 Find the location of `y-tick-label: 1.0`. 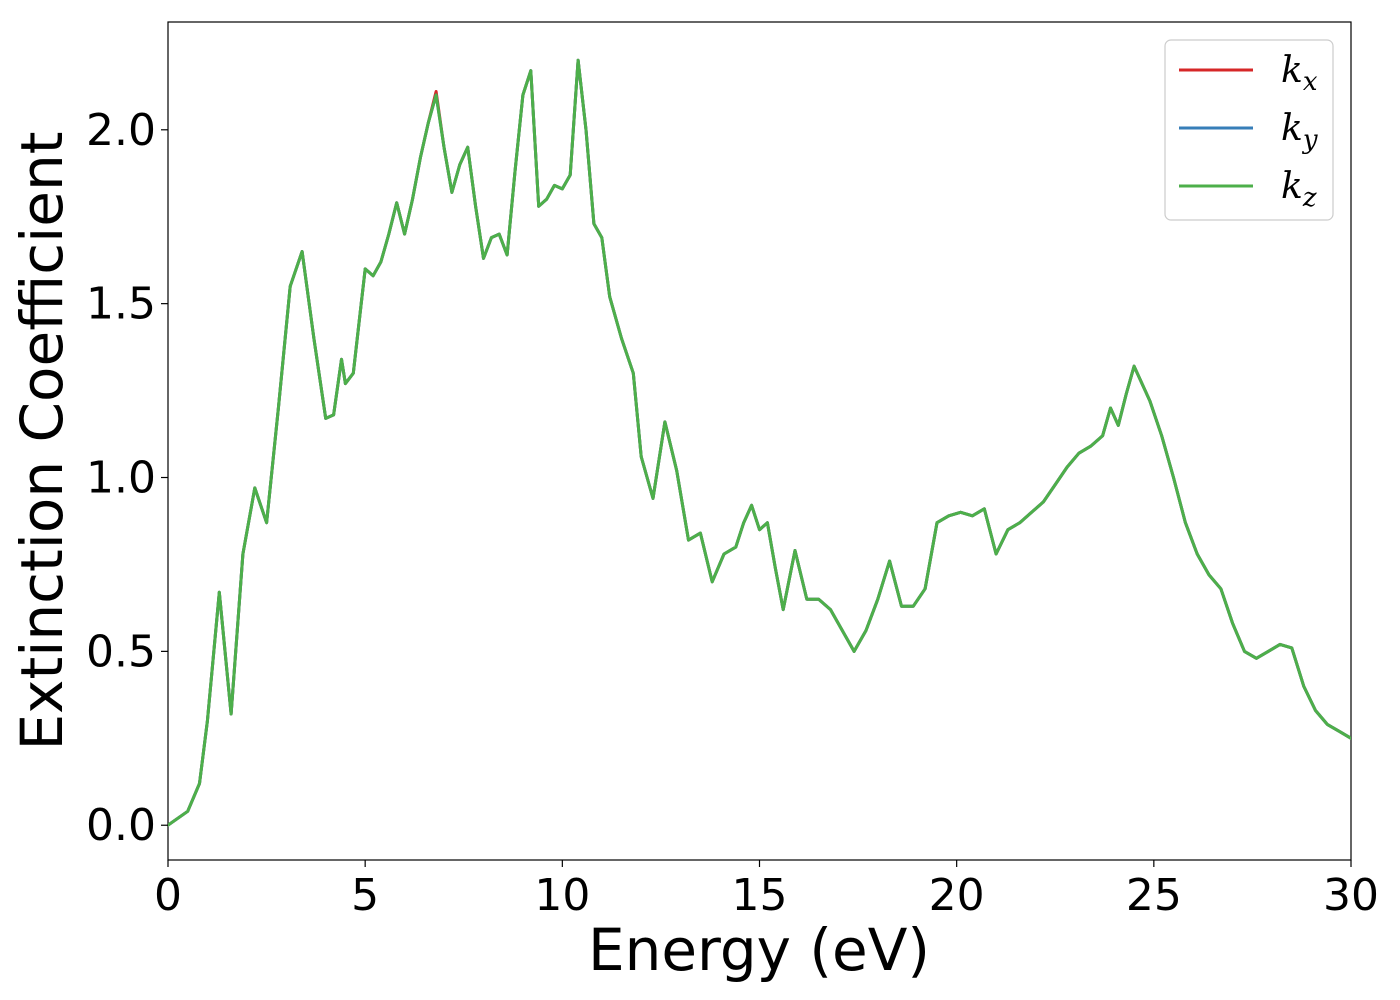

y-tick-label: 1.0 is located at coordinates (121, 478).